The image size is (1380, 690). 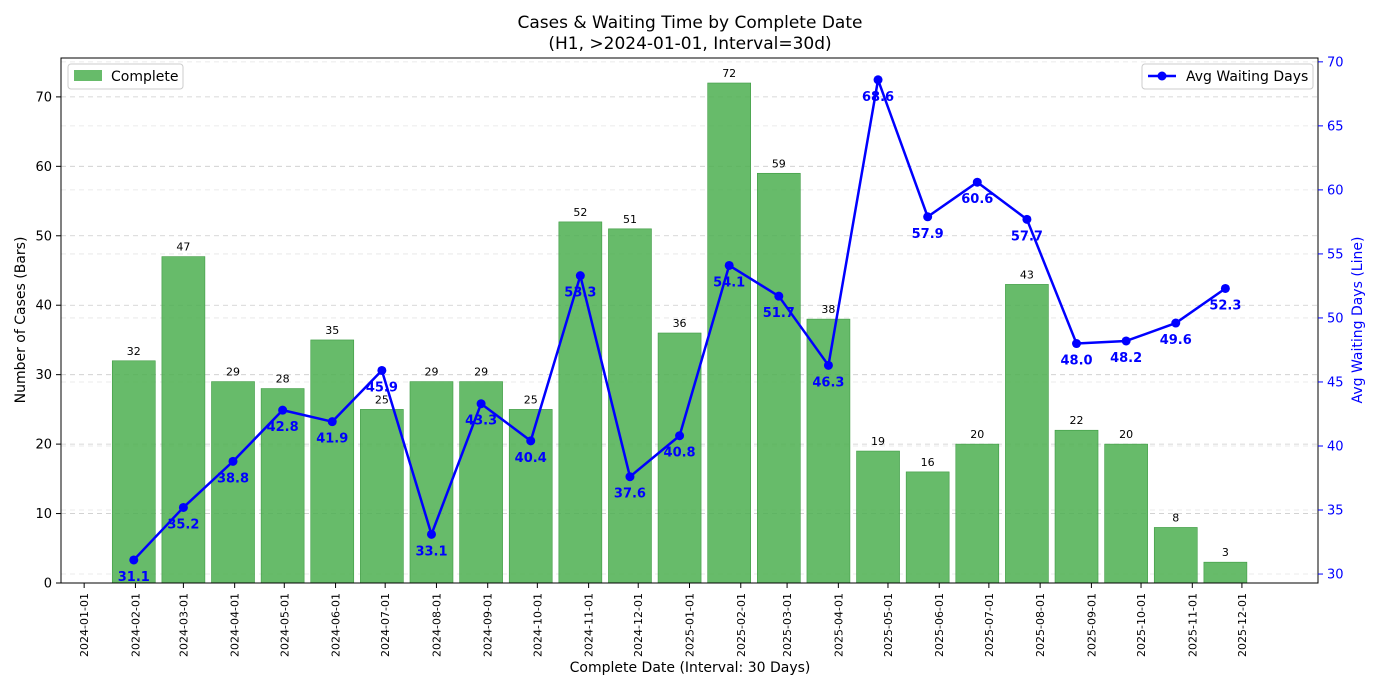 I want to click on right-axis: 30 35 40 45 50 55 60 65 70, so click(x=1331, y=319).